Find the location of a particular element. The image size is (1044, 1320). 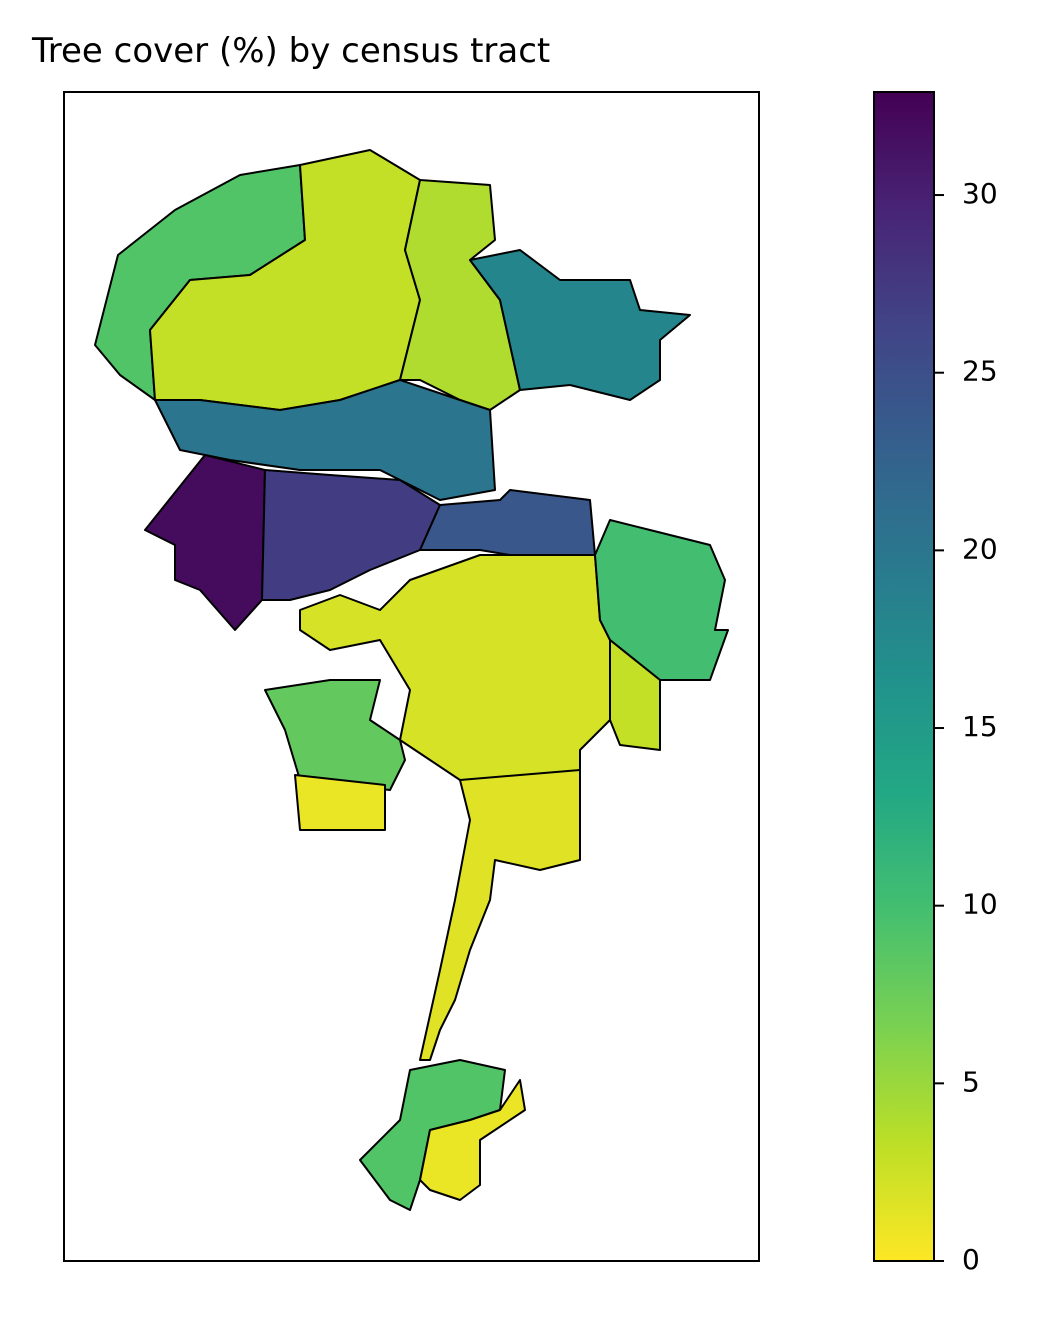

colorbar-tick-label: 10 is located at coordinates (980, 904).